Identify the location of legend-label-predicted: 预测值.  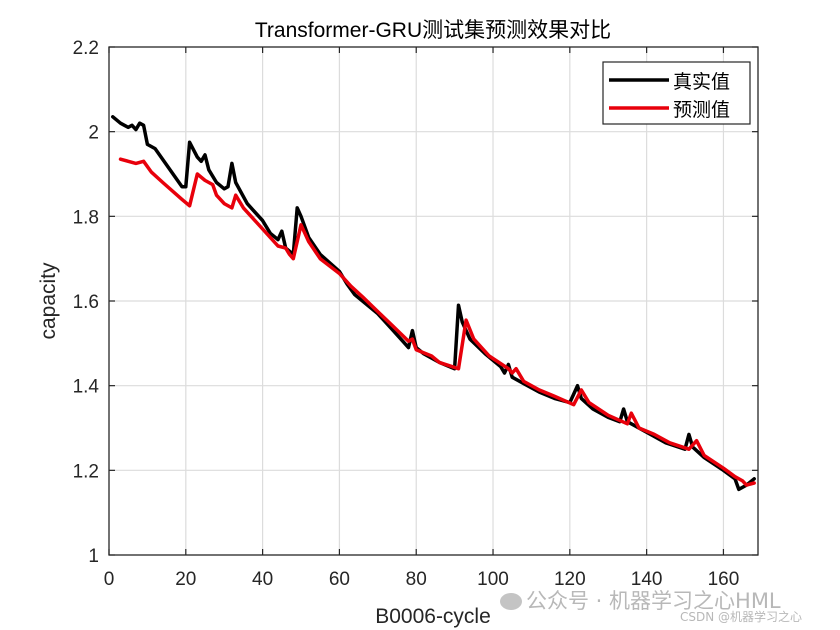
(701, 110).